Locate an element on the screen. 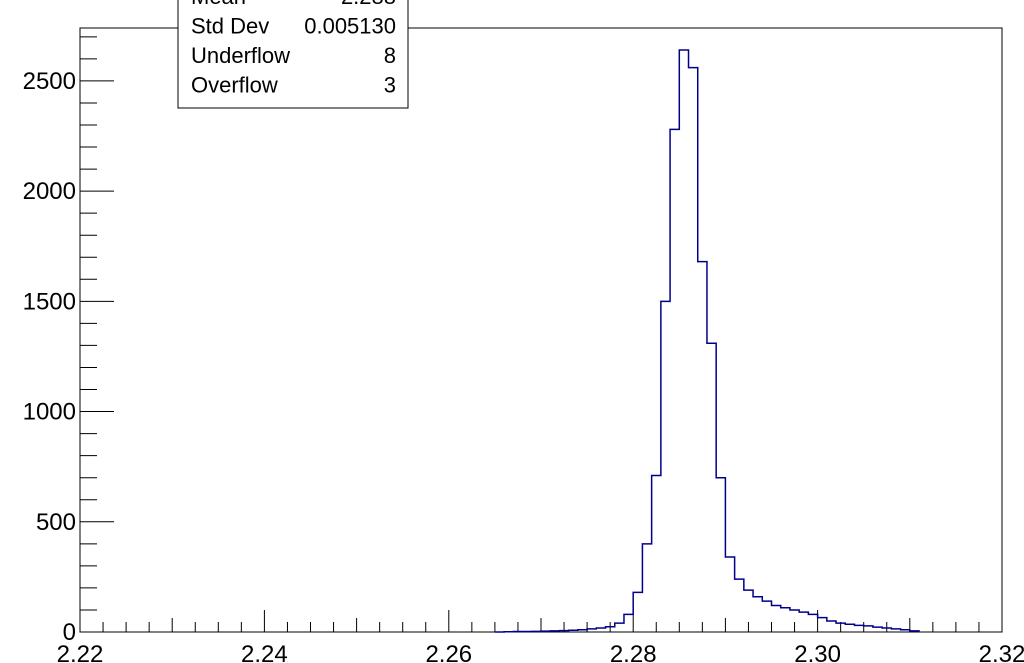 The image size is (1024, 663). x-tick-label: 2.30 is located at coordinates (817, 652).